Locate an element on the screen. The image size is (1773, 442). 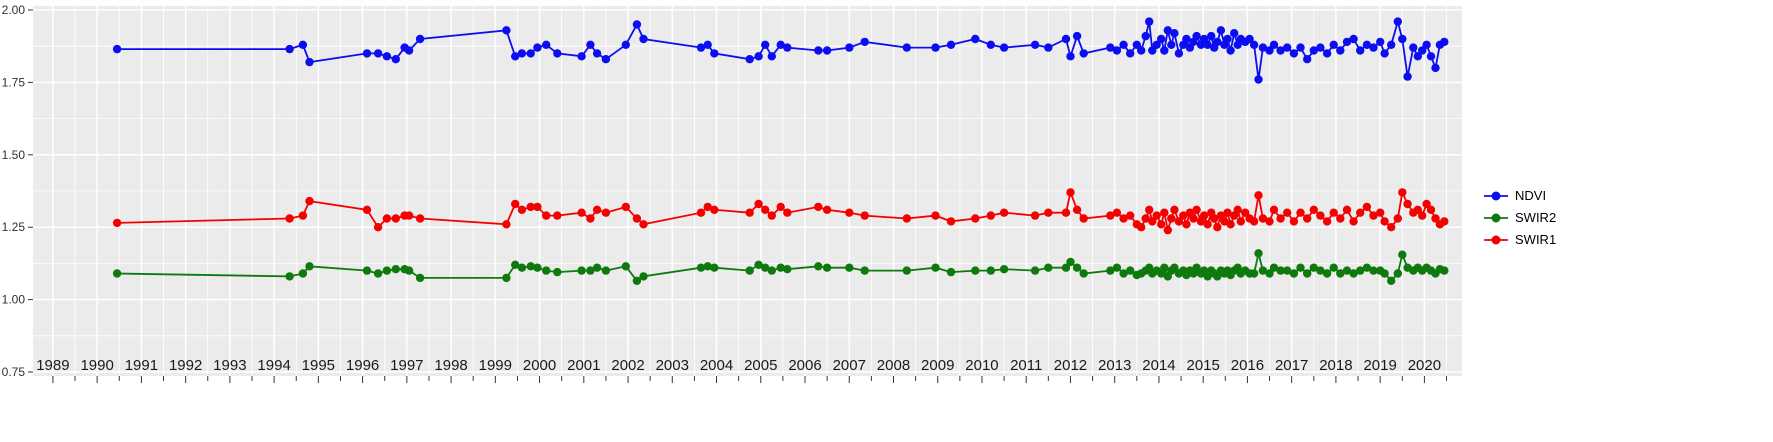
y-tick-label: 1.75 is located at coordinates (14, 82).